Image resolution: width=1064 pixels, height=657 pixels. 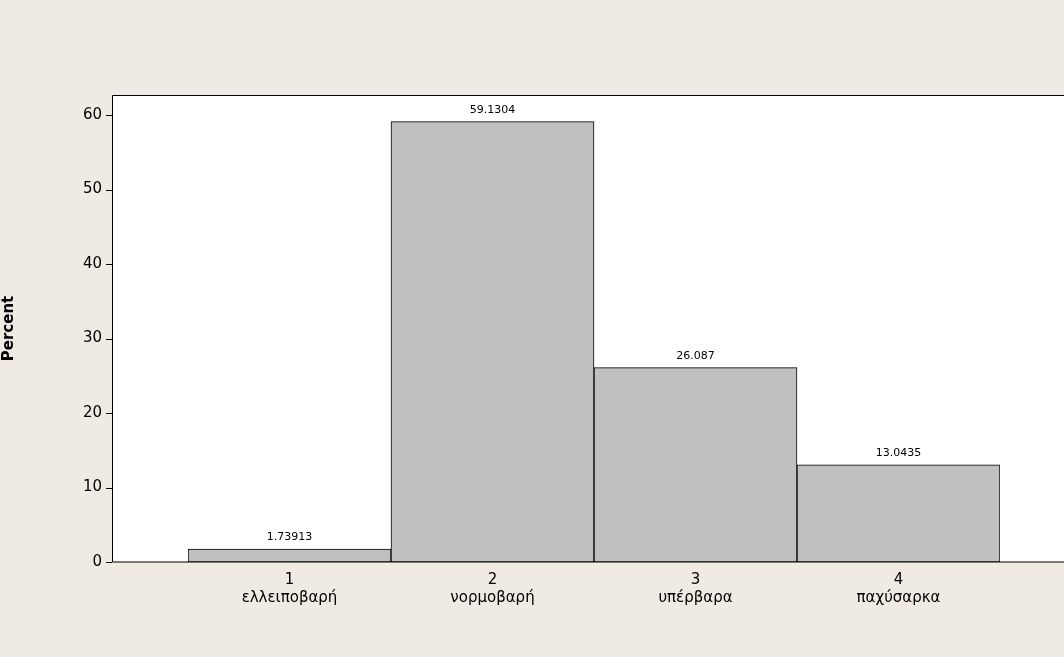 I want to click on x-tick-label: 2 νορμοβαρή, so click(x=492, y=587).